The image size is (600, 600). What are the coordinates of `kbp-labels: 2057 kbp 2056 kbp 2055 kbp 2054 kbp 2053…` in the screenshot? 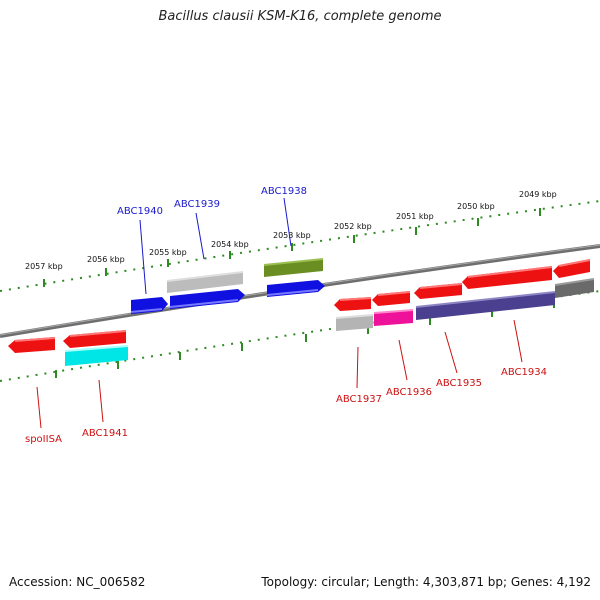 It's located at (291, 230).